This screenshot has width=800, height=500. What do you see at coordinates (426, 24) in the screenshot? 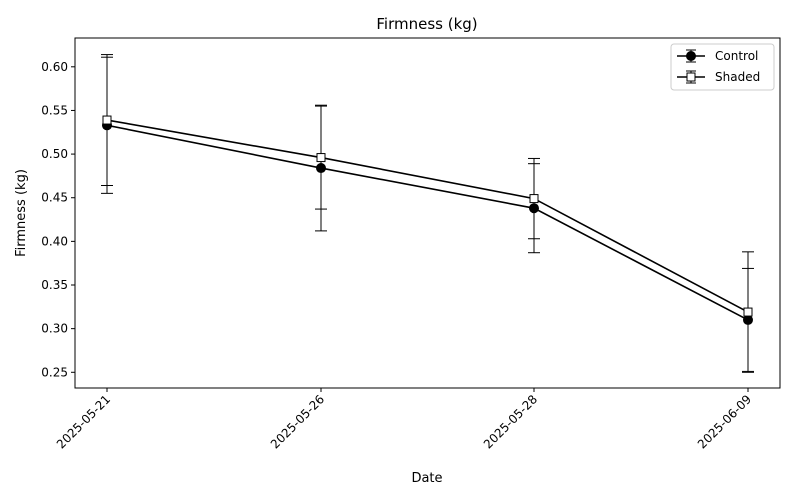
I see `chart-title: Firmness (kg)` at bounding box center [426, 24].